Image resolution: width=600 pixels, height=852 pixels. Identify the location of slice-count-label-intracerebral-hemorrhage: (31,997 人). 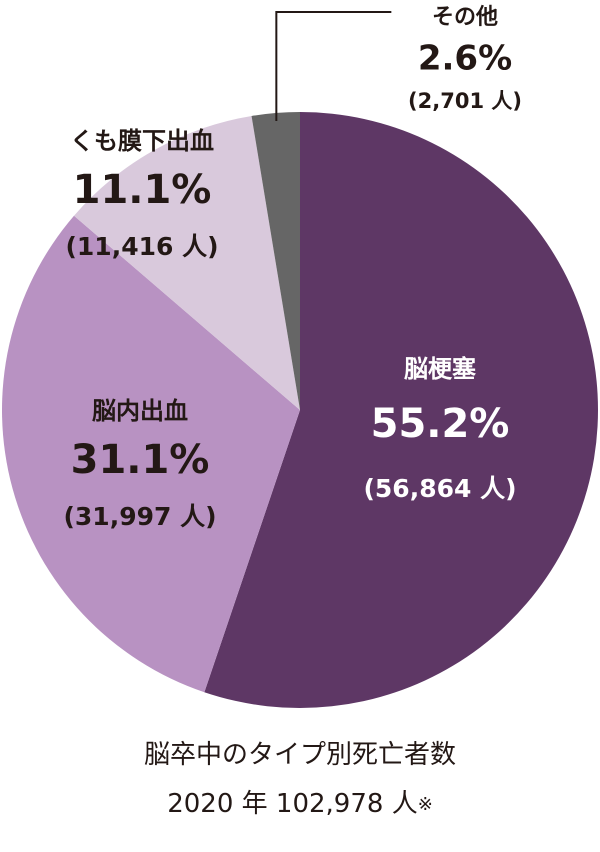
(139, 516).